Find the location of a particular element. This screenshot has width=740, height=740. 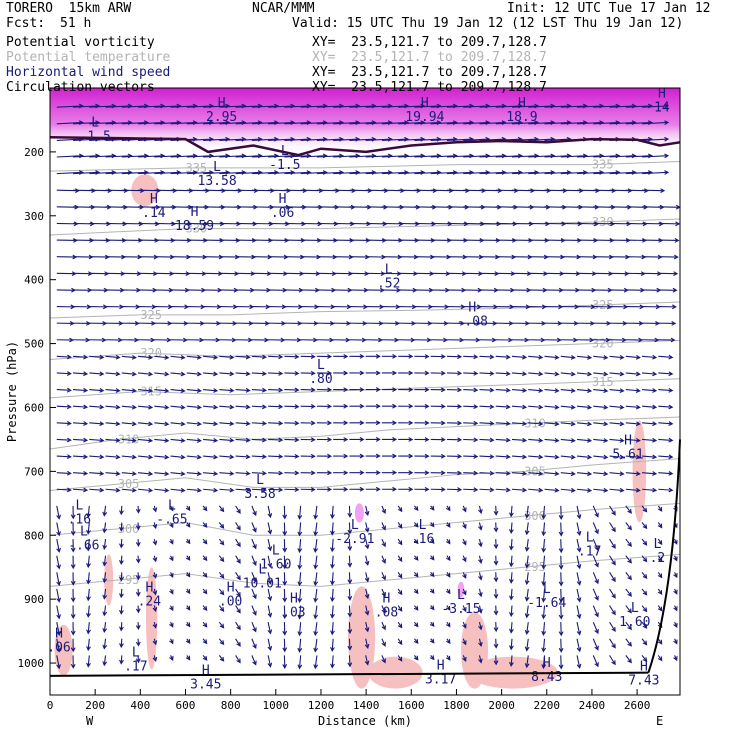

isentrope-label-330-1: 330 is located at coordinates (603, 222).